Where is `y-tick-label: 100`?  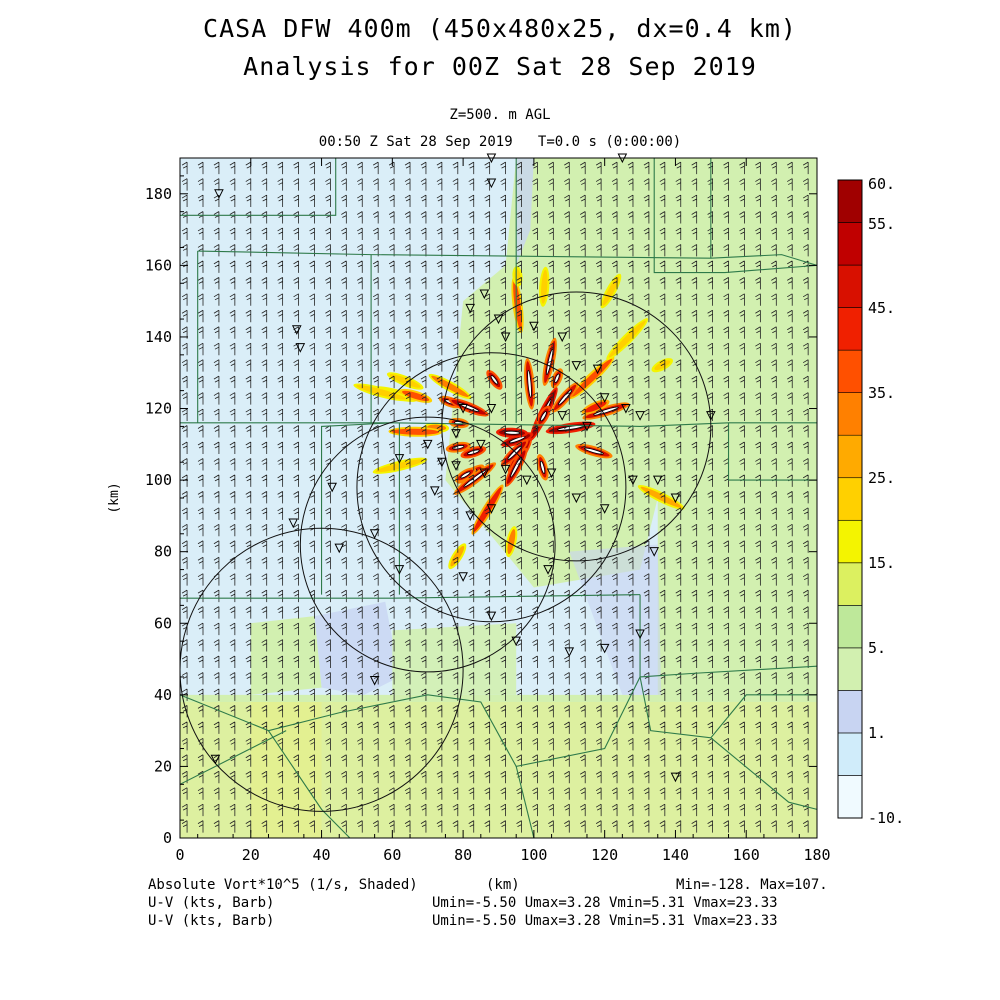
y-tick-label: 100 is located at coordinates (158, 480).